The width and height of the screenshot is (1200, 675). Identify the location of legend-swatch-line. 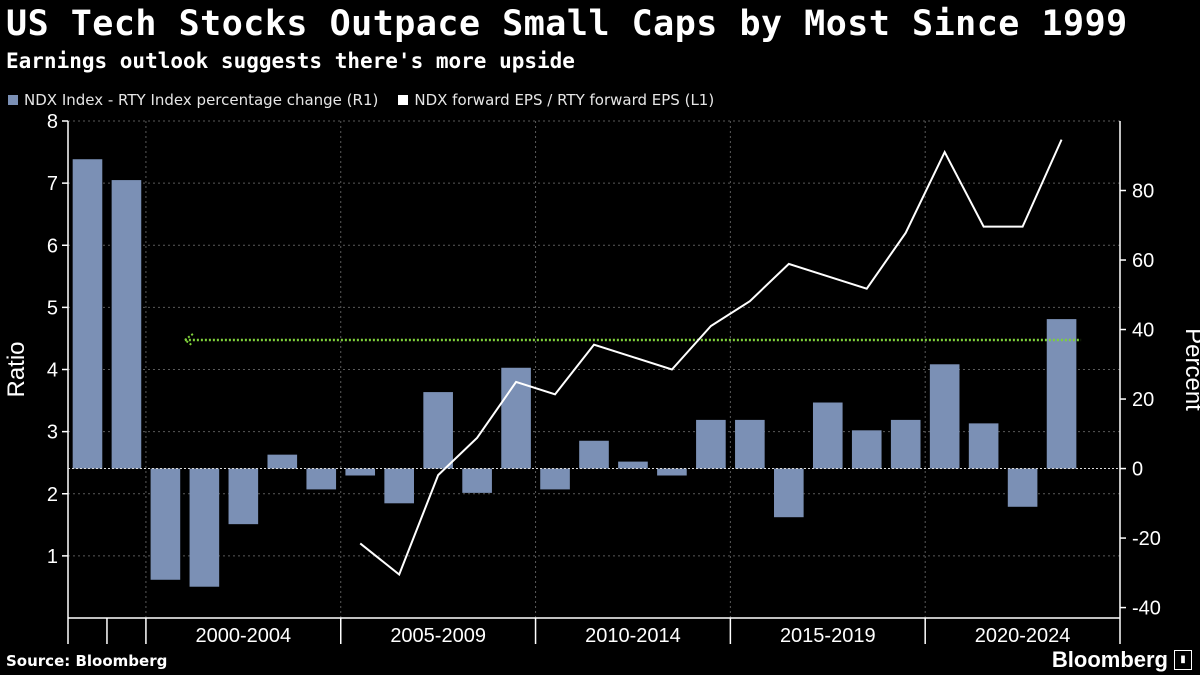
(403, 100).